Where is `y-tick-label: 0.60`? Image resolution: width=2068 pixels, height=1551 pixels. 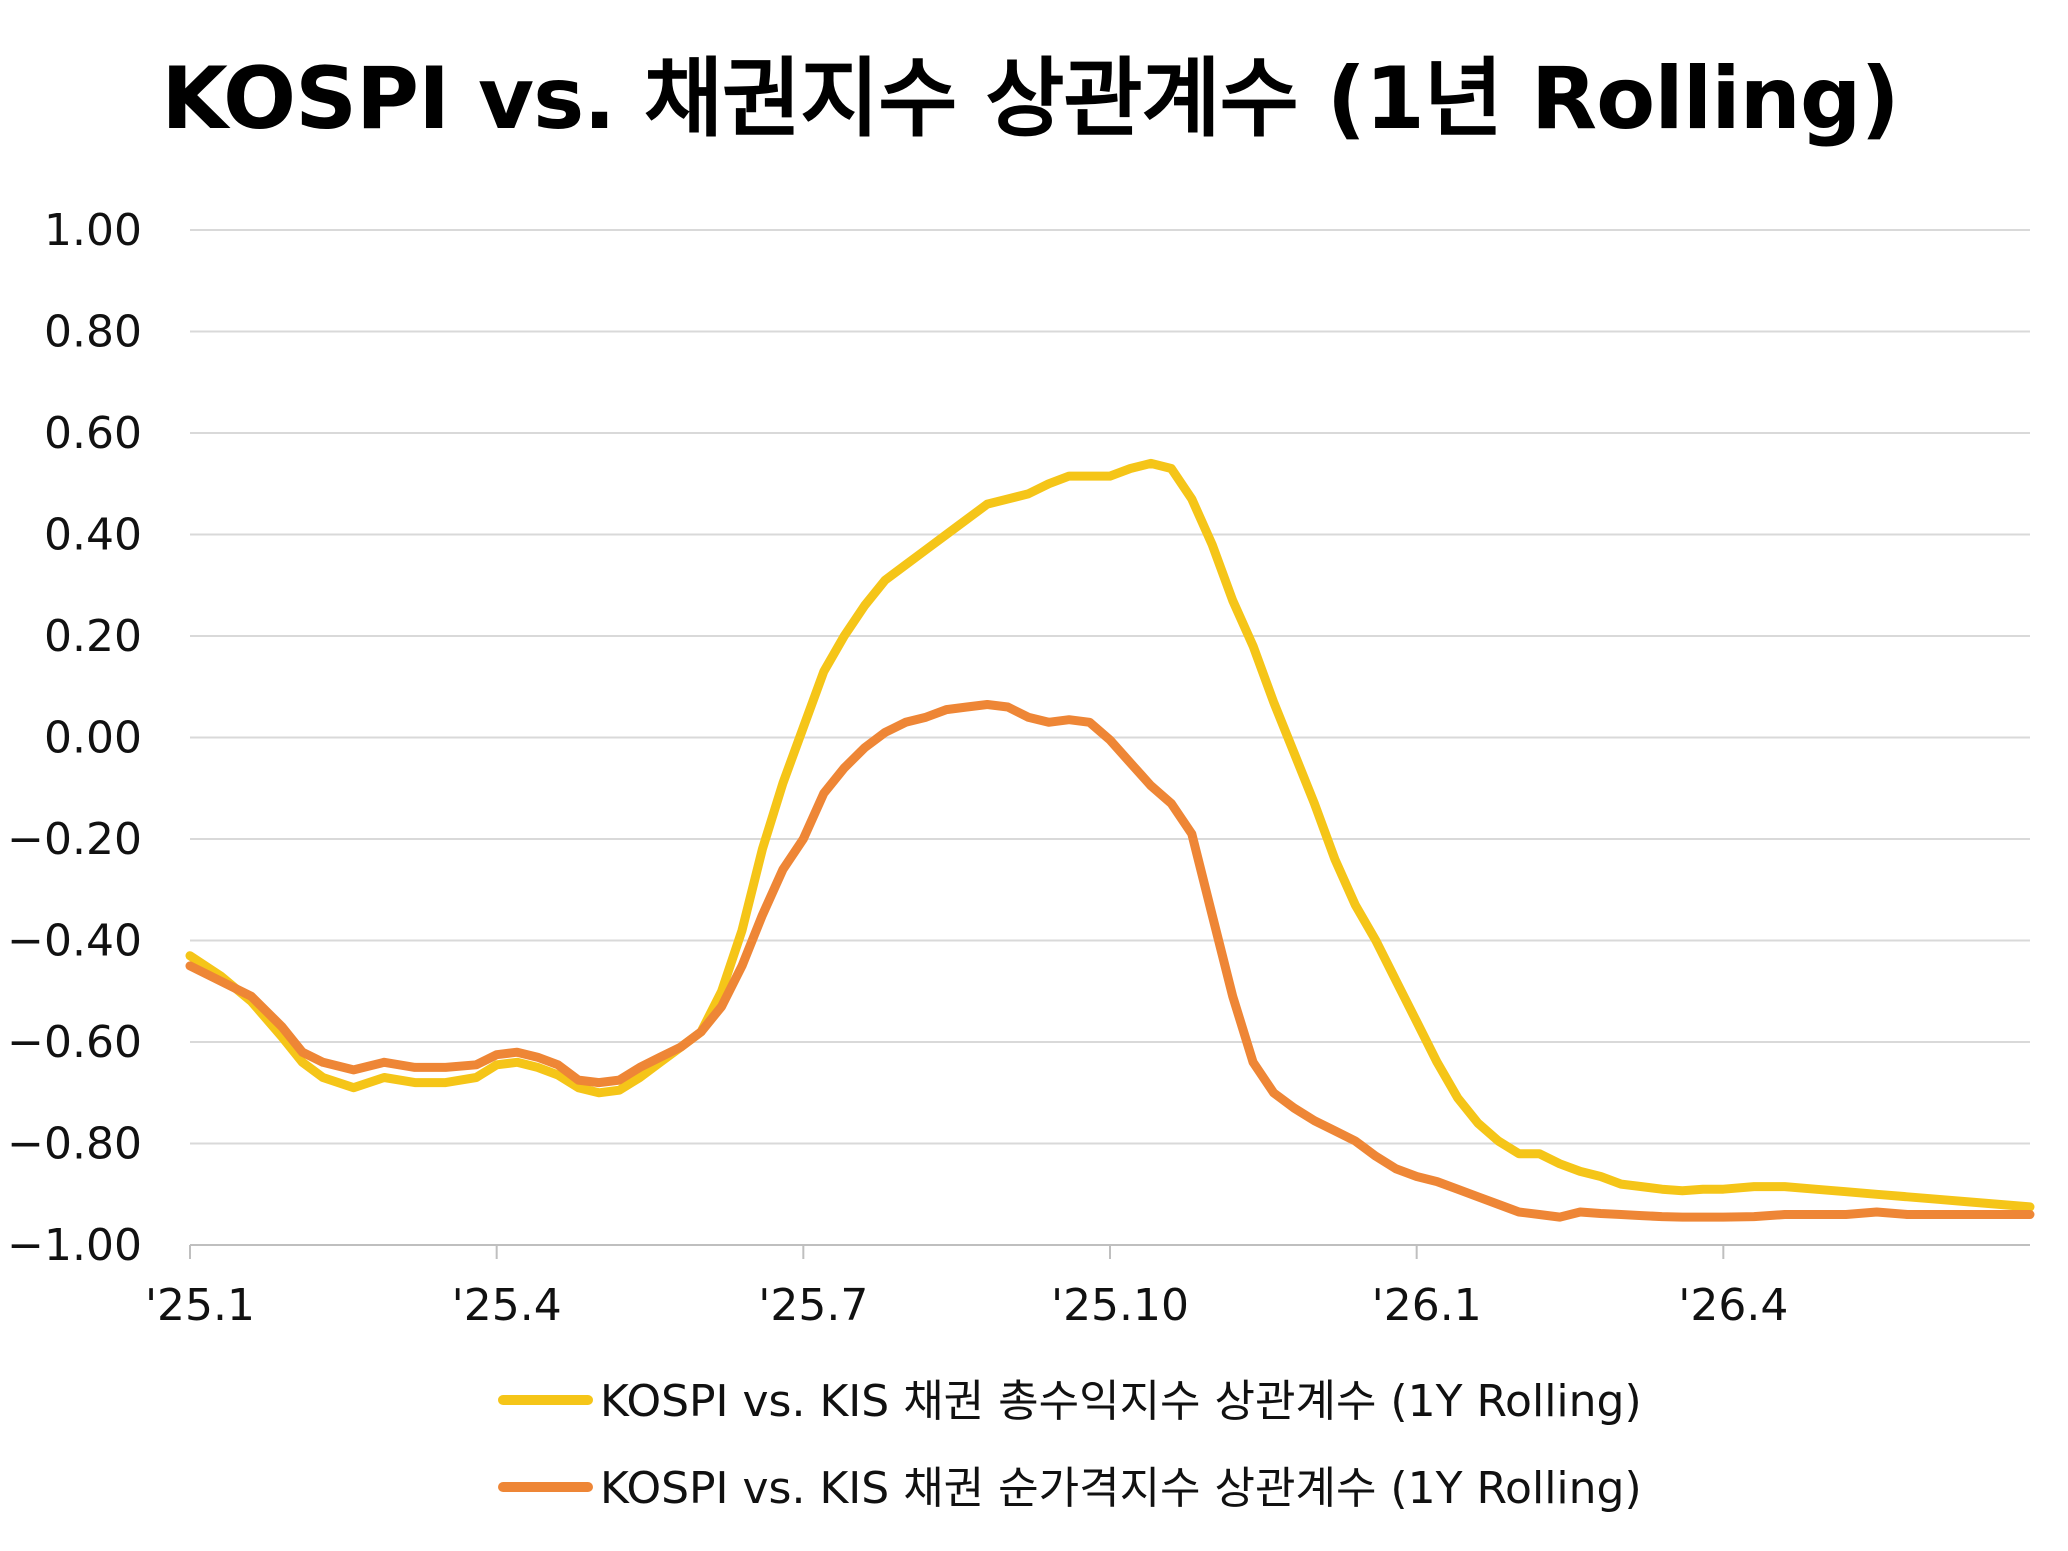
y-tick-label: 0.60 is located at coordinates (93, 433).